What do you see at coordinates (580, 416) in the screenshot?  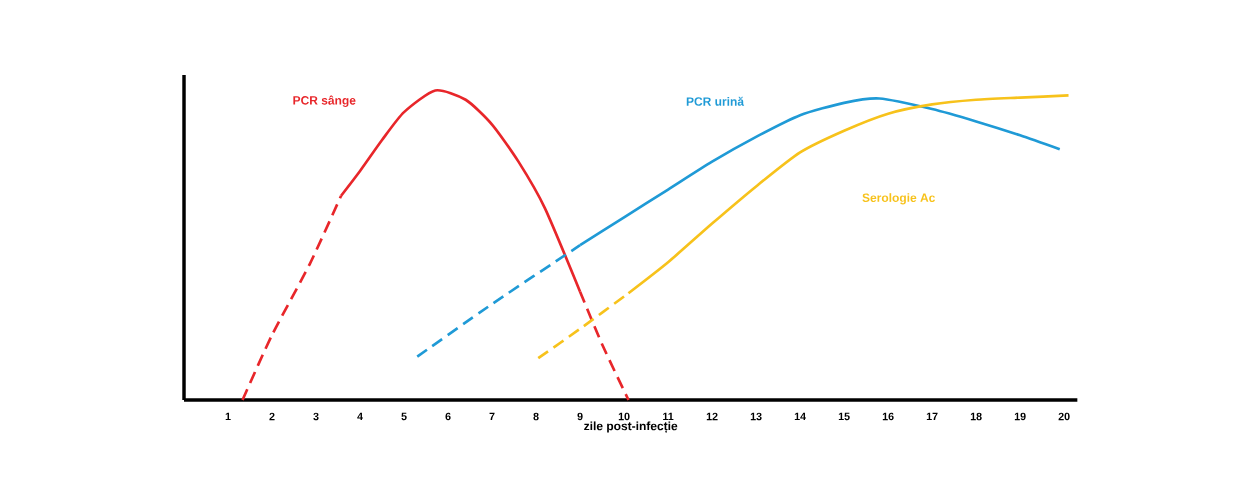 I see `x-tick-label: 9` at bounding box center [580, 416].